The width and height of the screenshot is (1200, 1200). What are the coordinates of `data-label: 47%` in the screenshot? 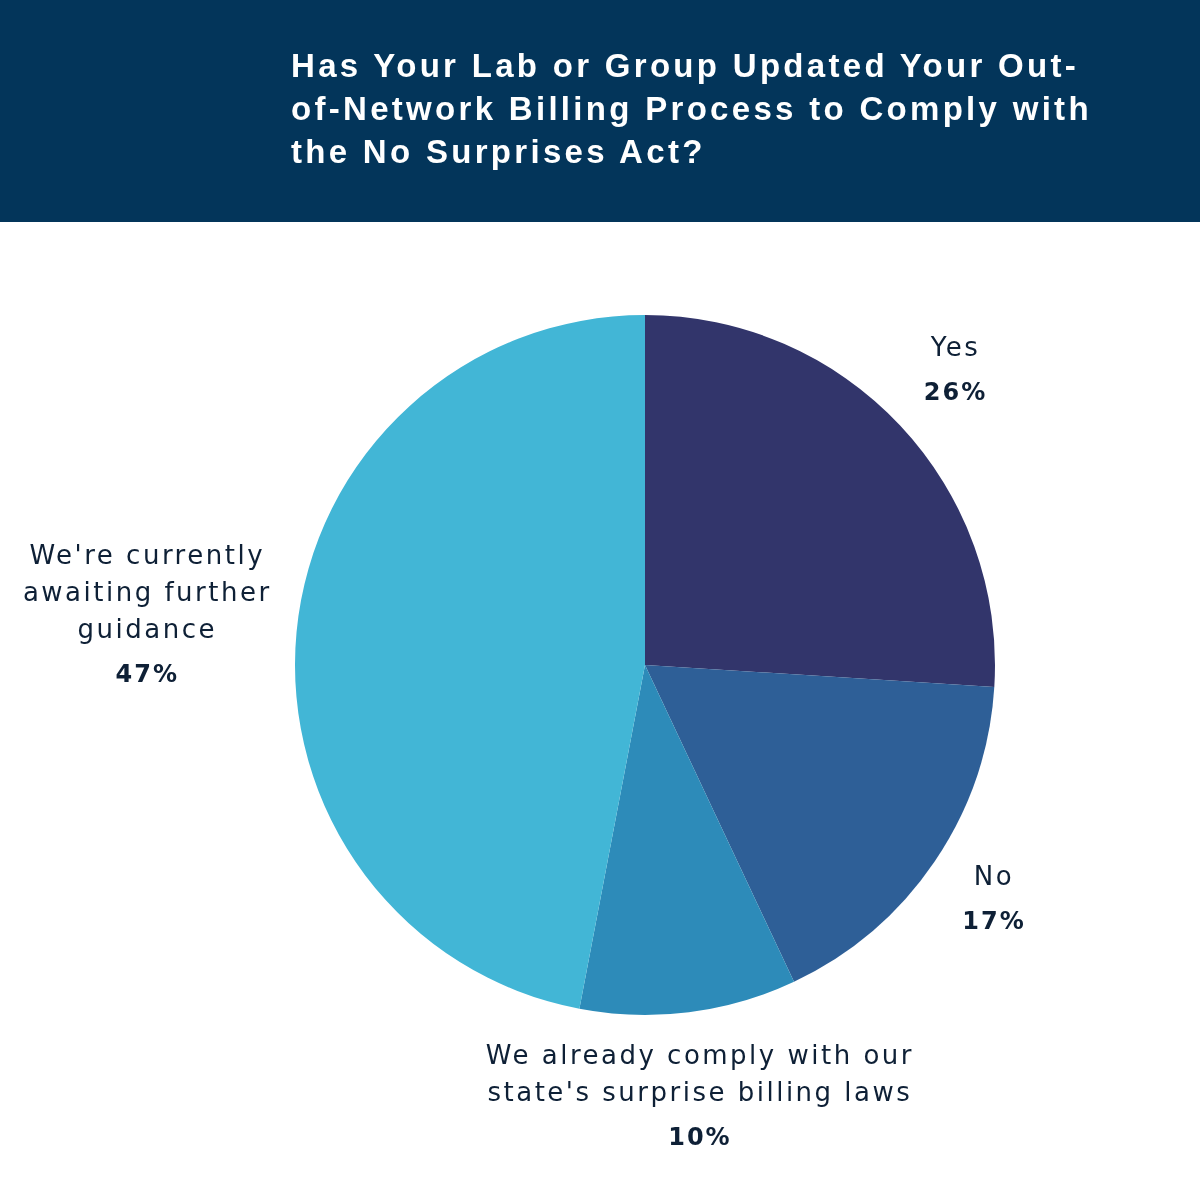 It's located at (147, 673).